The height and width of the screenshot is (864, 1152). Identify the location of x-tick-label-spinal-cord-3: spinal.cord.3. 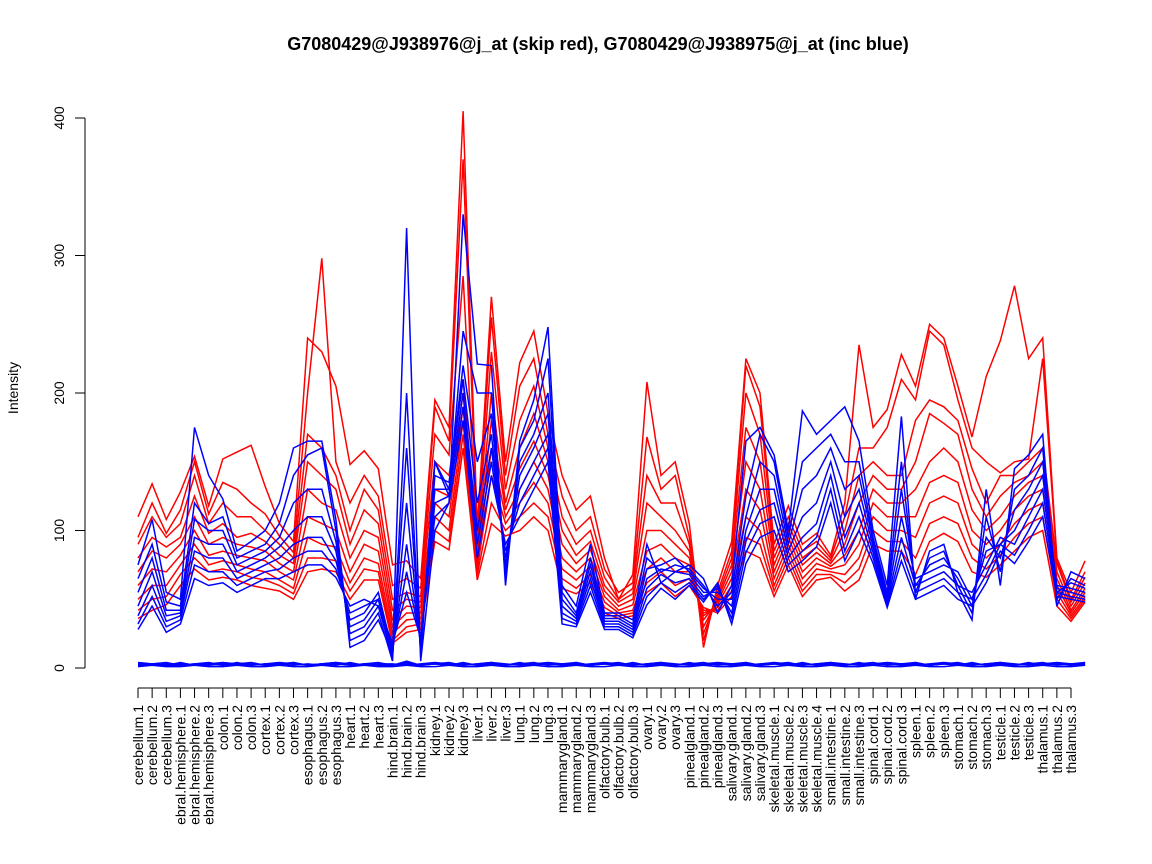
(901, 745).